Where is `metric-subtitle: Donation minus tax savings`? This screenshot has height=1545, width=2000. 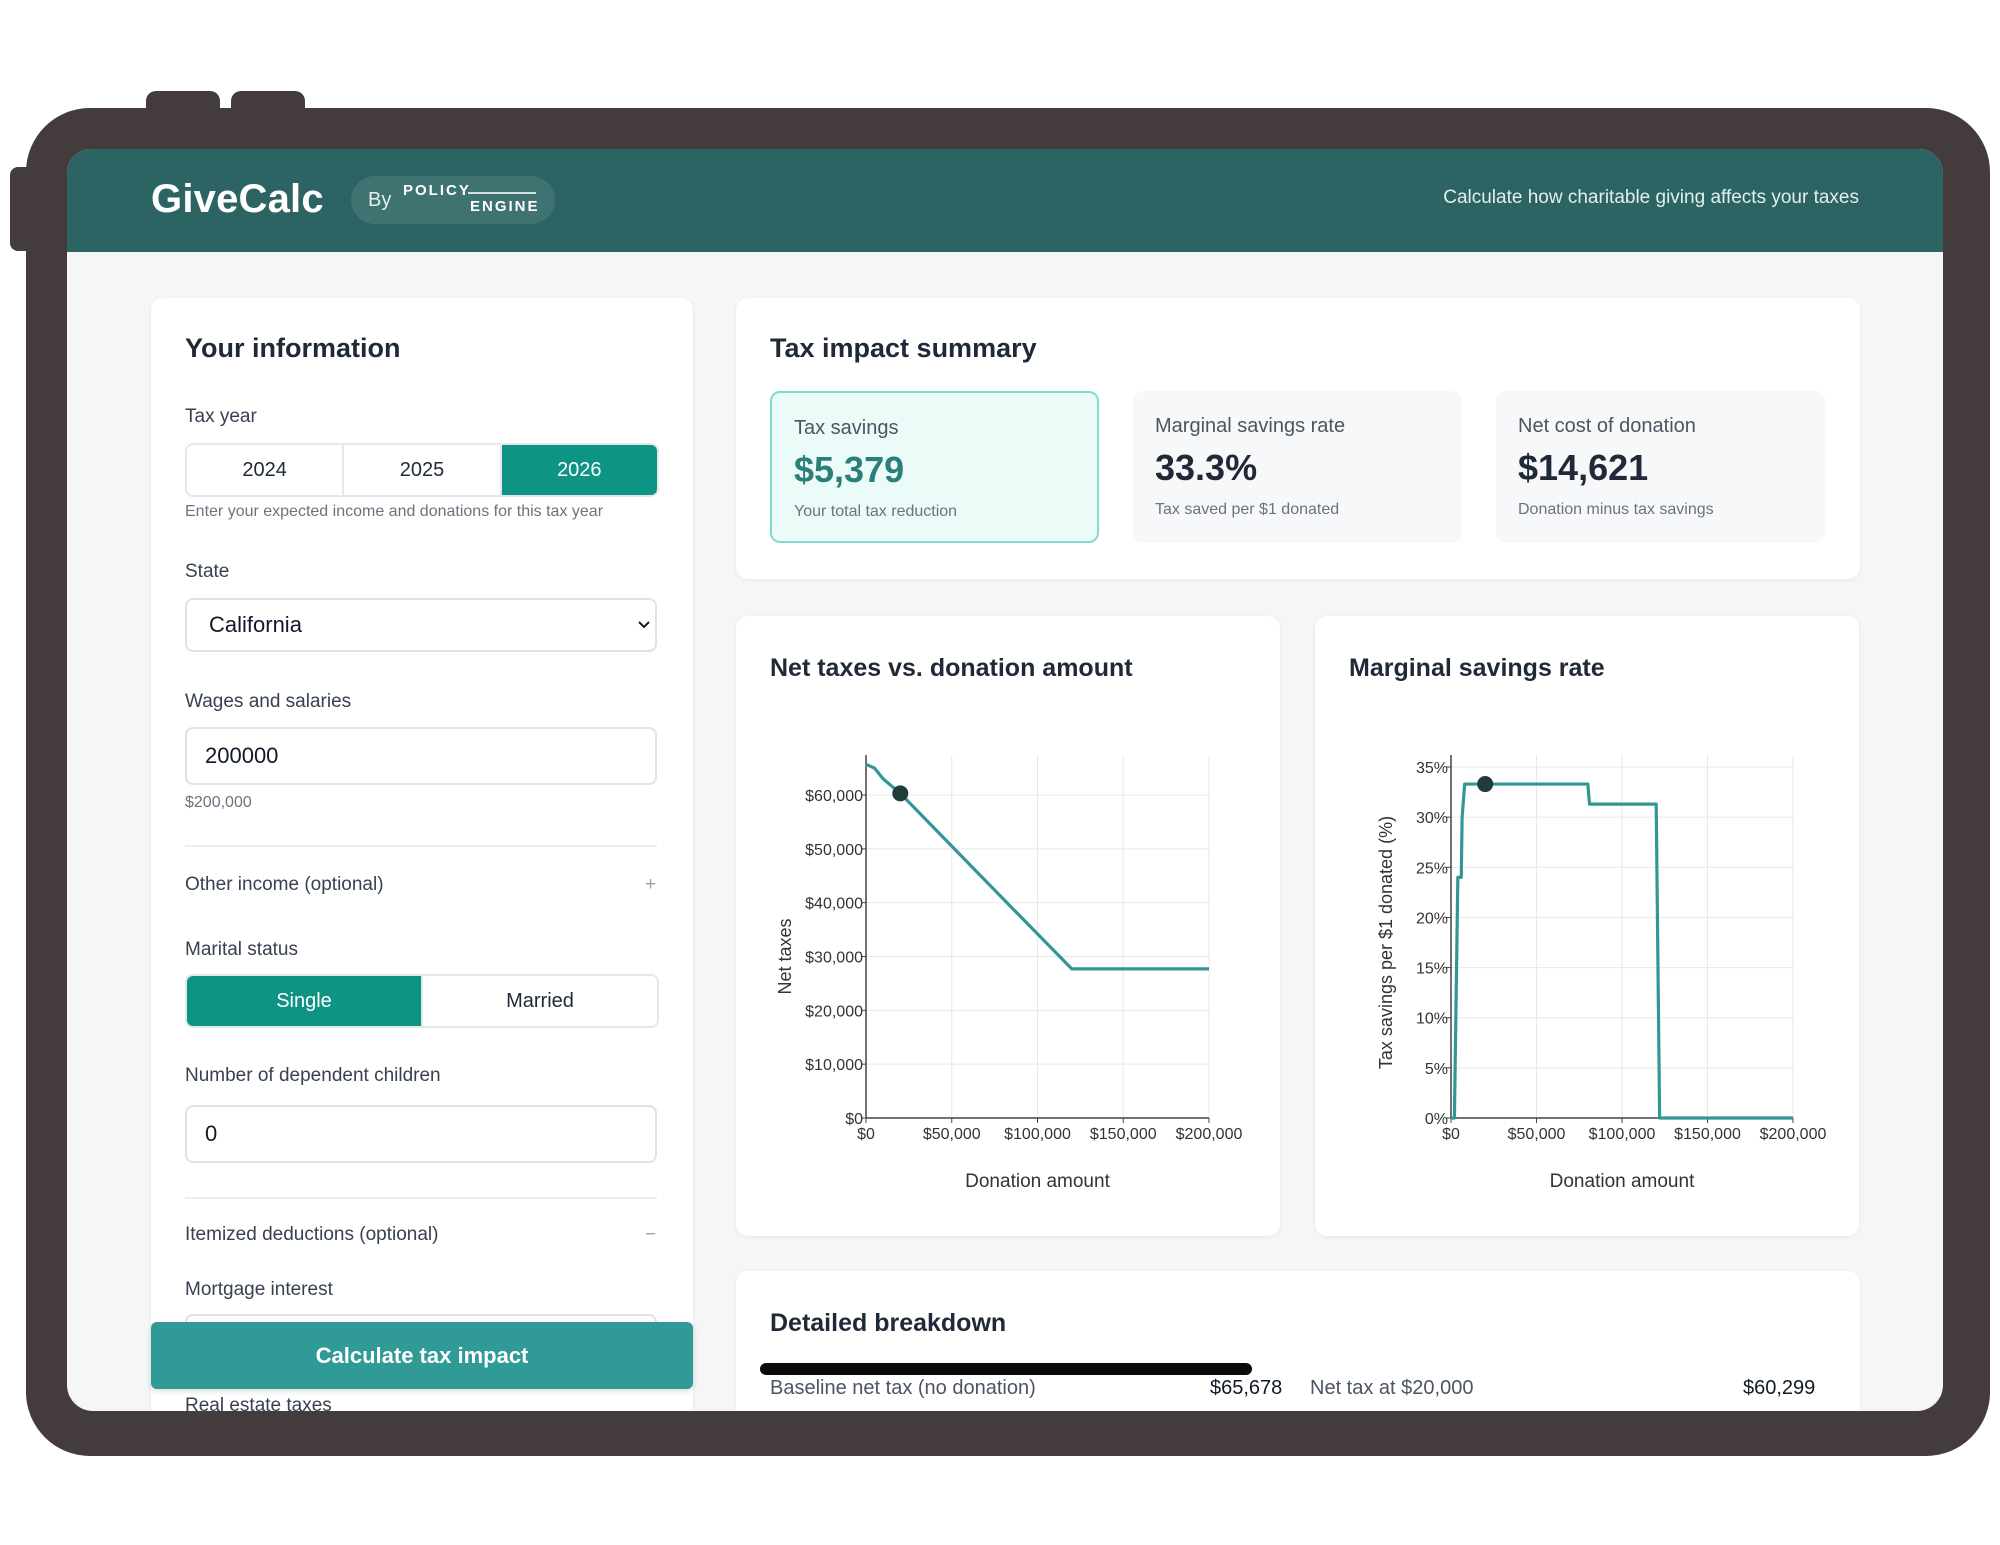
metric-subtitle: Donation minus tax savings is located at coordinates (1616, 509).